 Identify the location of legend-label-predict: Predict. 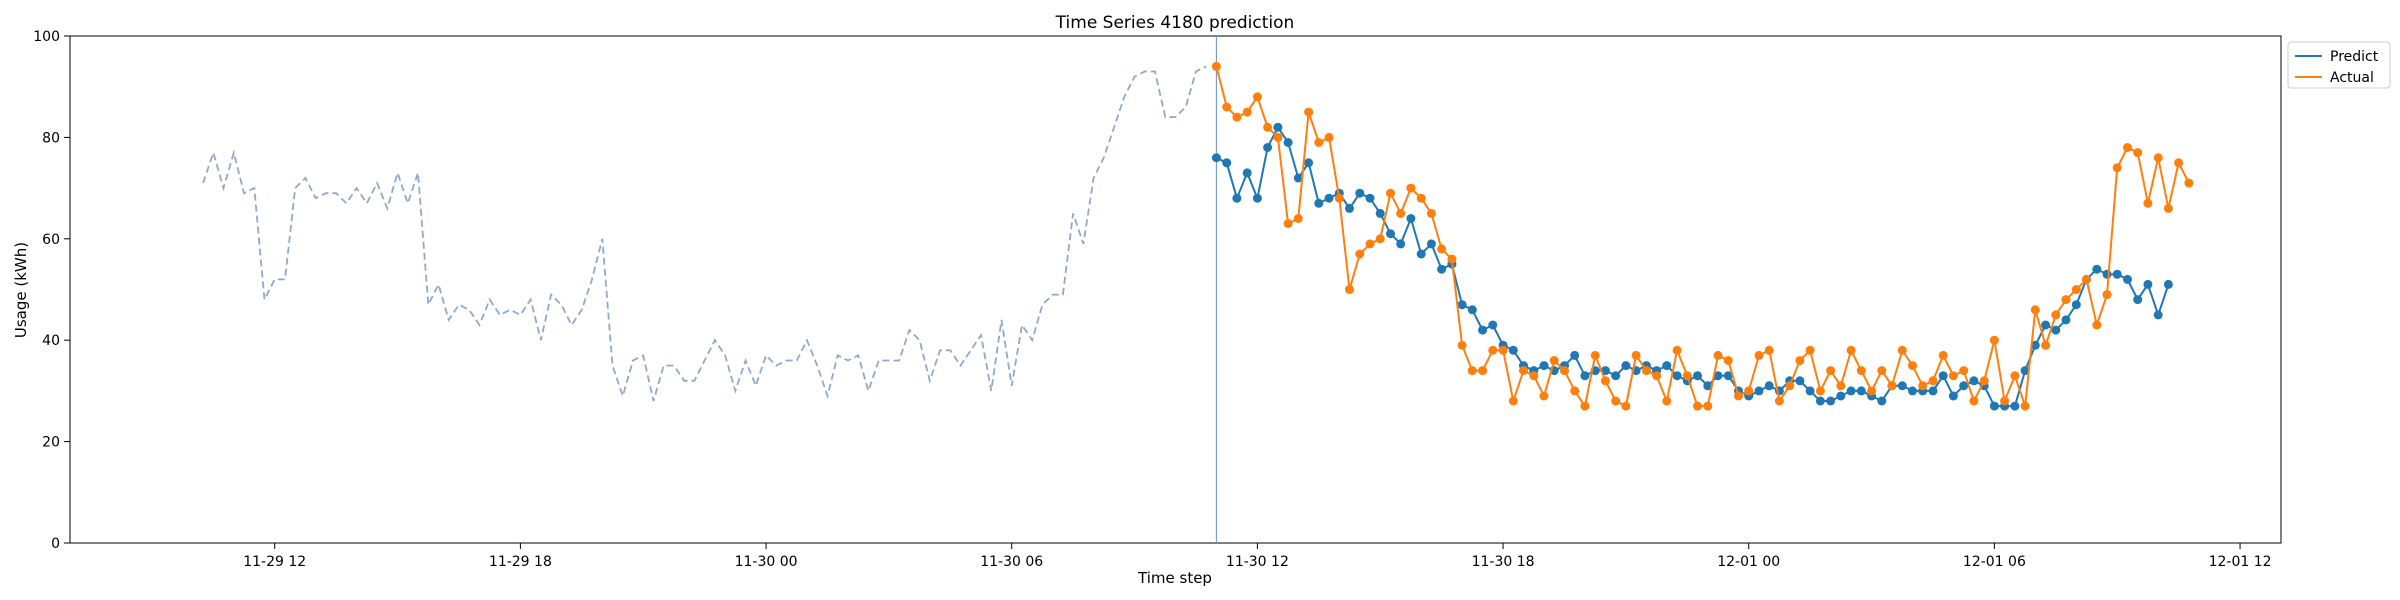
(2354, 57).